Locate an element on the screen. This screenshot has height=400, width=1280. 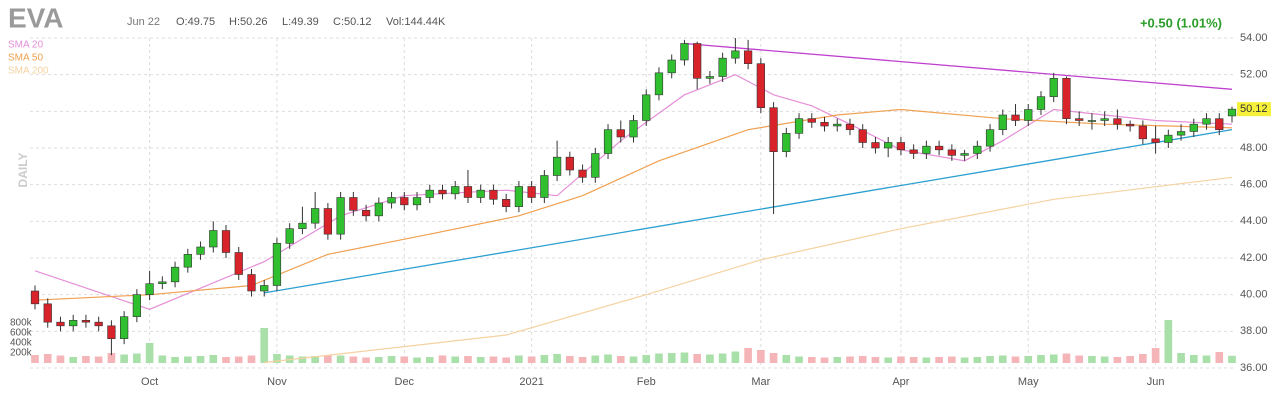
x-tick-label: Feb is located at coordinates (646, 382).